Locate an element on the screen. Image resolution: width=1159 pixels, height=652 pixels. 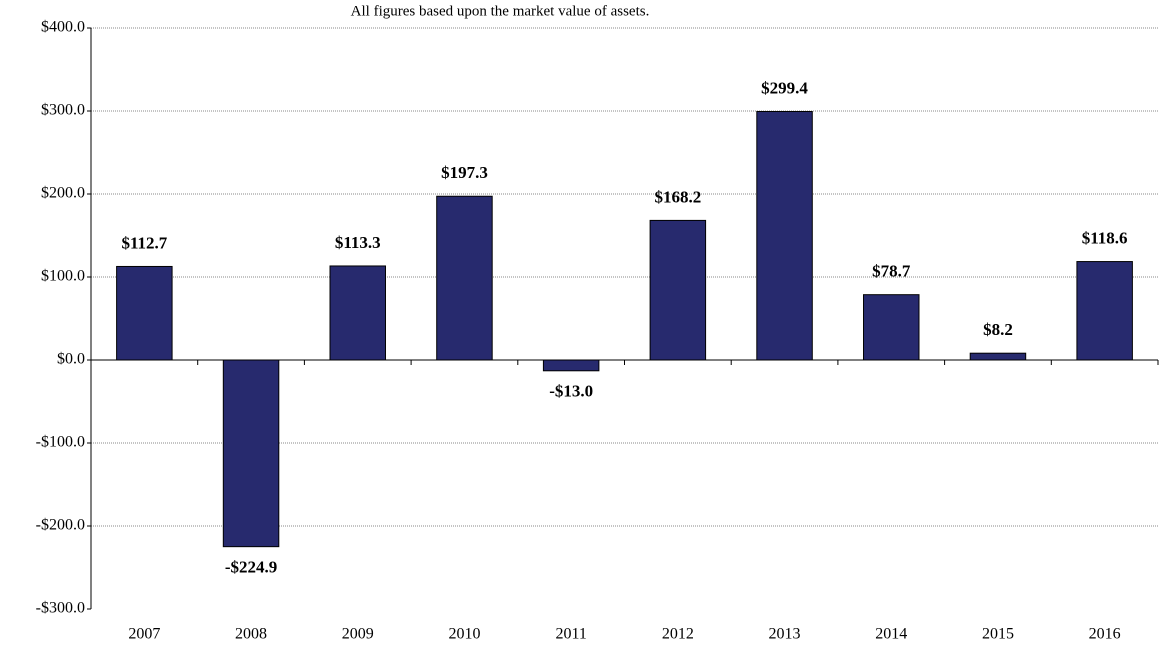
y-tick-label: $300.0 is located at coordinates (63, 110).